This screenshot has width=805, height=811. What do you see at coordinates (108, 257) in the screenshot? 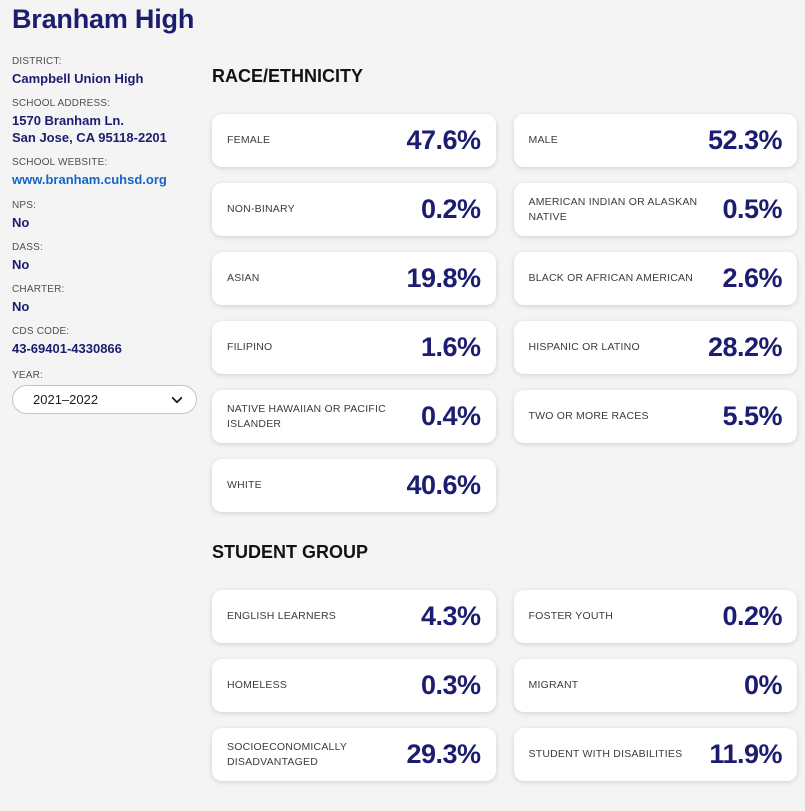
I see `info-field: DASS: No` at bounding box center [108, 257].